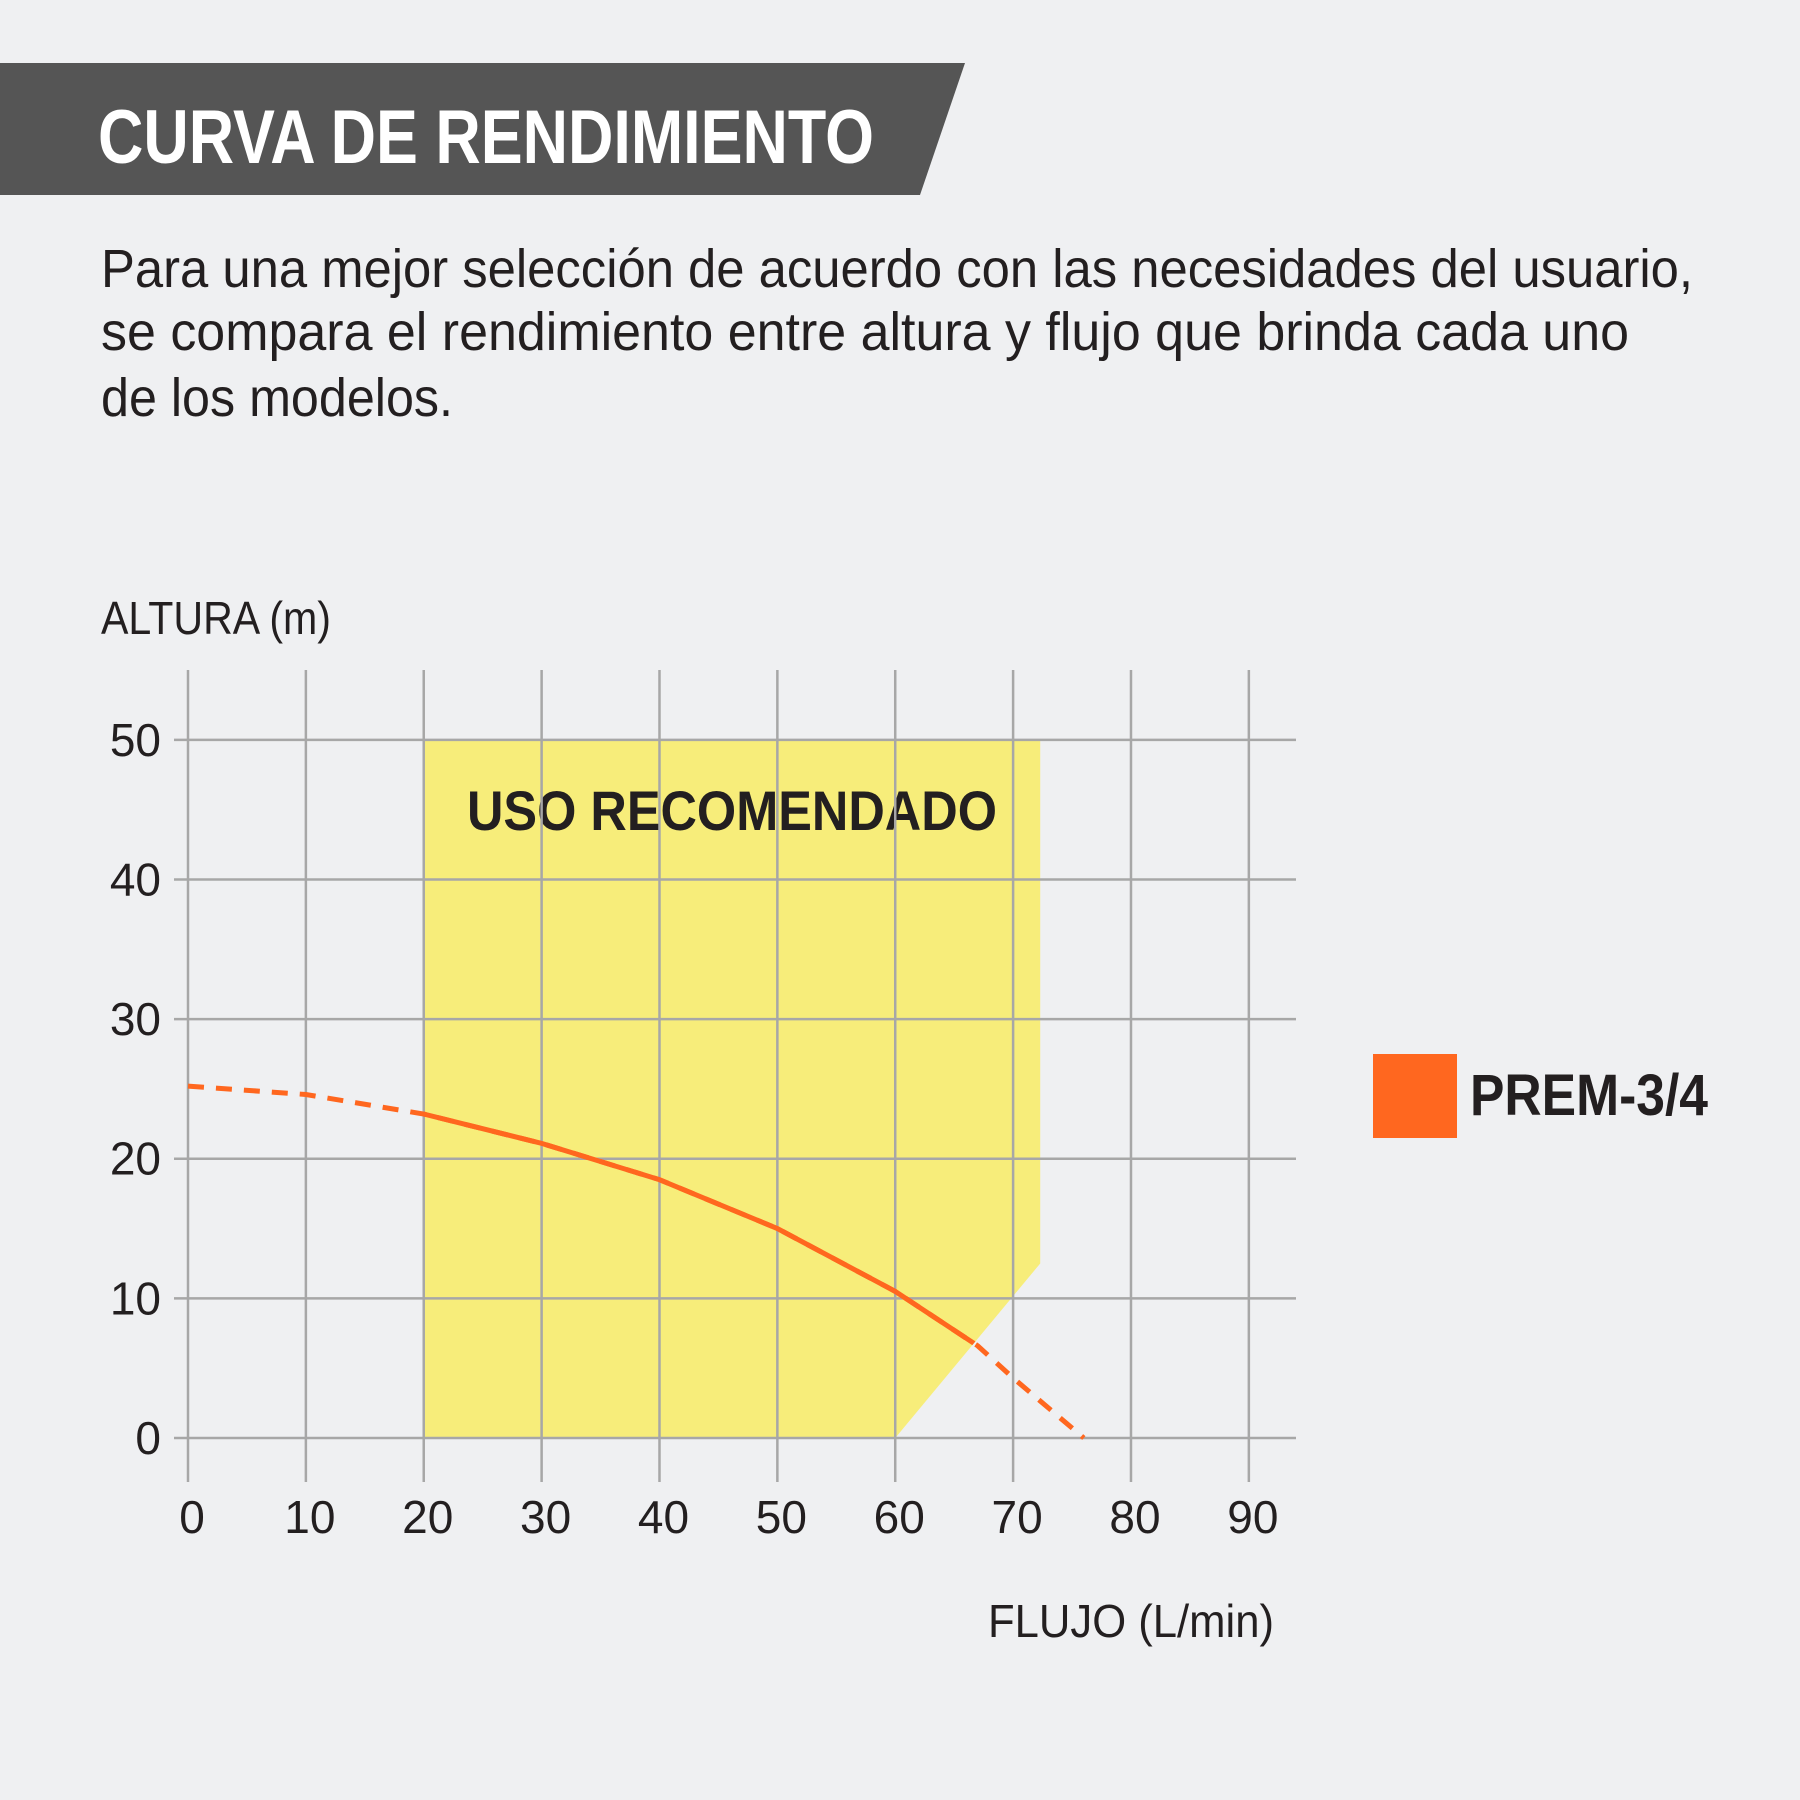 This screenshot has width=1800, height=1800. Describe the element at coordinates (309, 1517) in the screenshot. I see `x-tick-label: 10` at that location.